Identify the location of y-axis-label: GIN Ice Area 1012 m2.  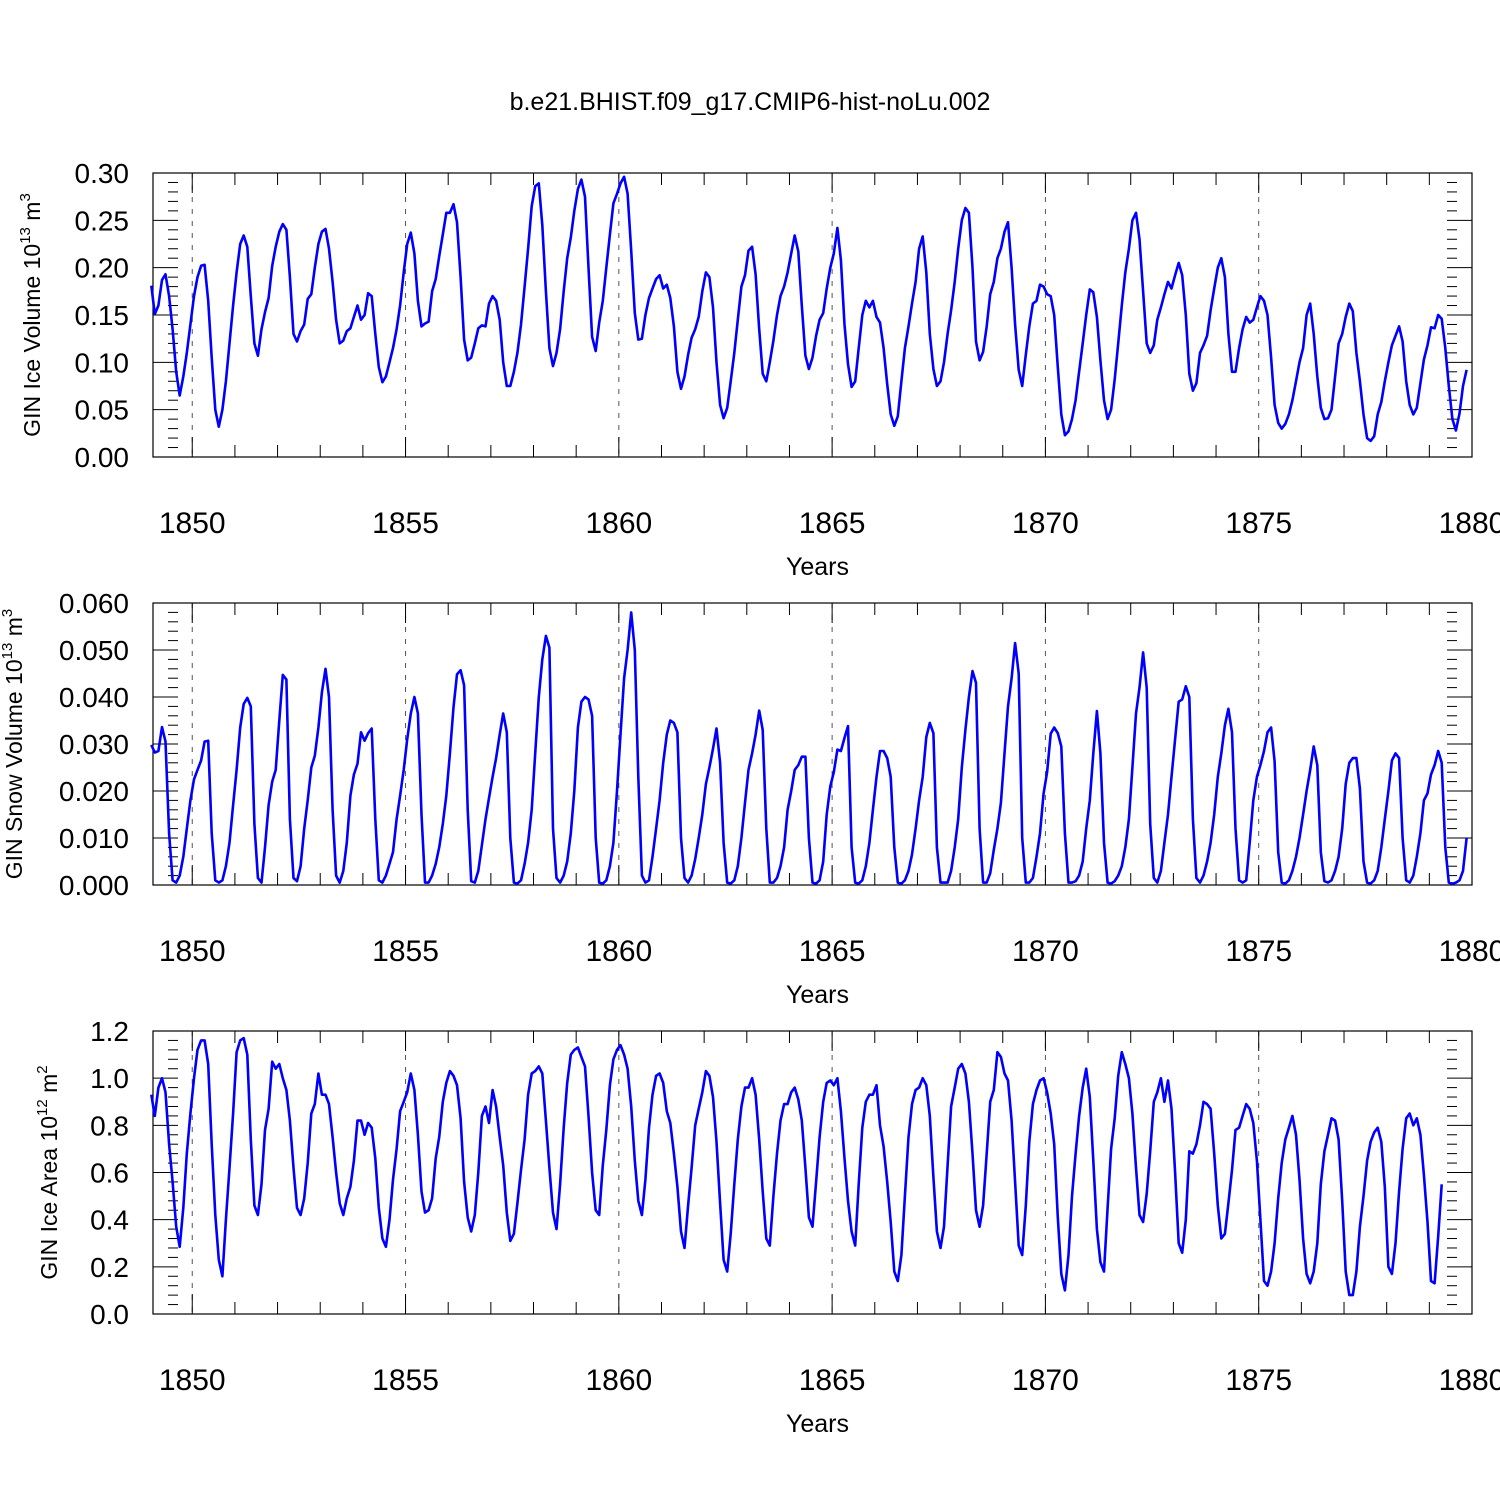
(48, 1172).